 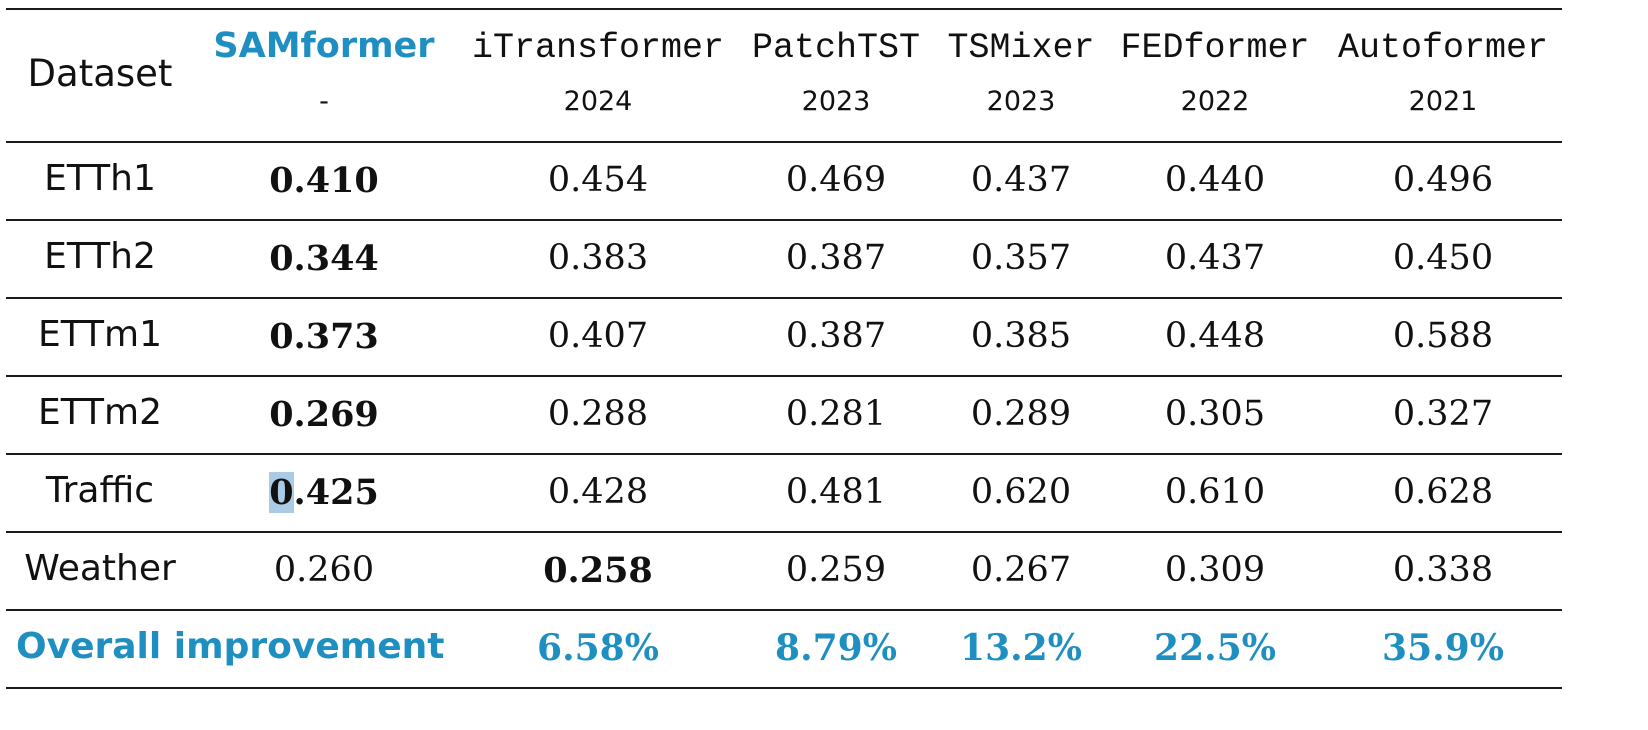 I want to click on model-year-samformer: -, so click(x=324, y=101).